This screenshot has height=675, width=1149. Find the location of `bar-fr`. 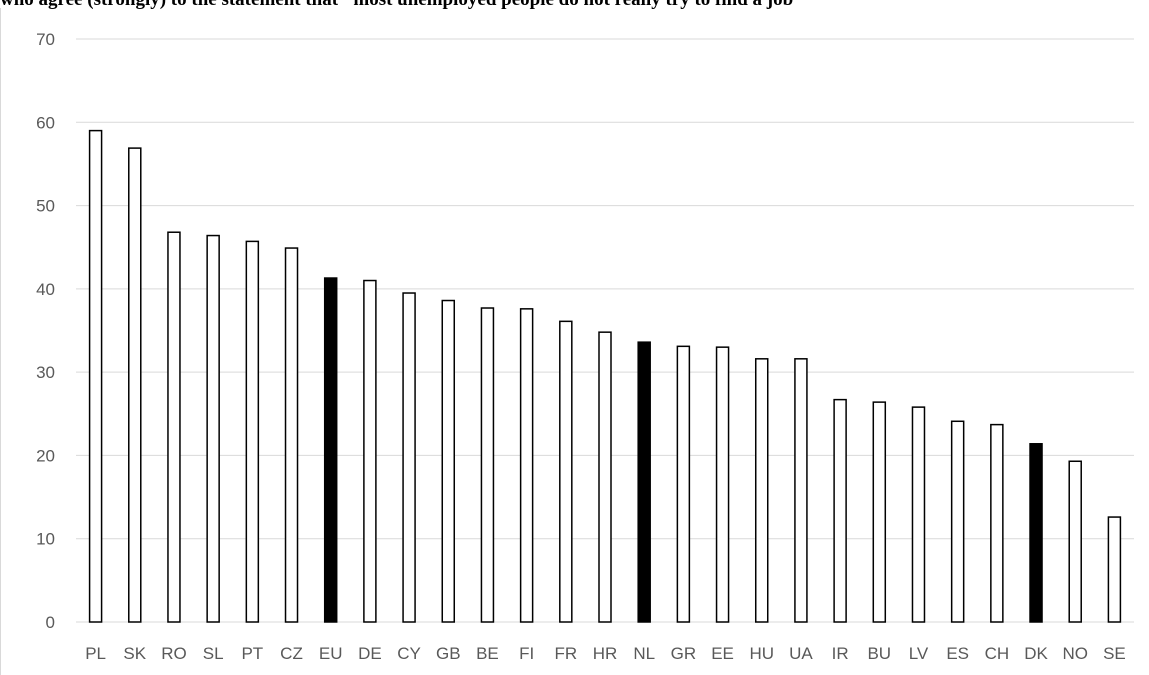

bar-fr is located at coordinates (566, 471).